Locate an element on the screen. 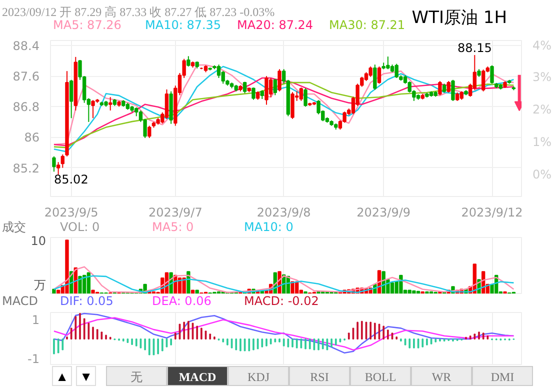 This screenshot has height=388, width=555. y-axis-title: 成交 is located at coordinates (14, 227).